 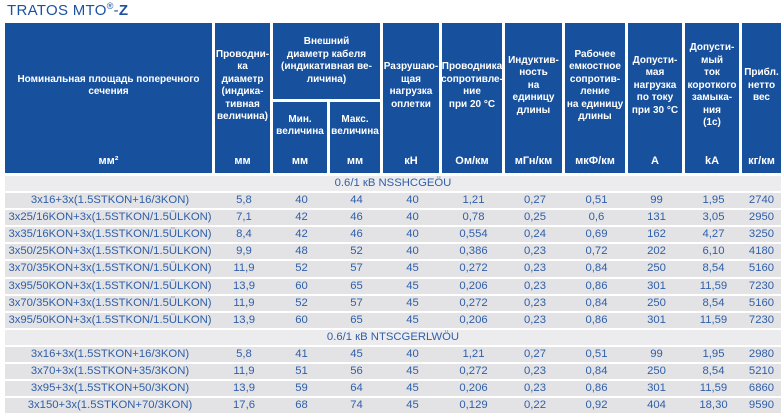 What do you see at coordinates (473, 217) in the screenshot?
I see `cell-value: 0,78` at bounding box center [473, 217].